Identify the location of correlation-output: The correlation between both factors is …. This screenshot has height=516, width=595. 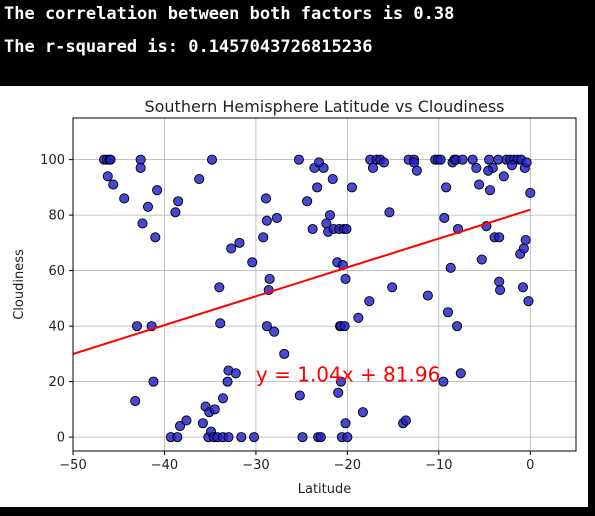
(229, 14).